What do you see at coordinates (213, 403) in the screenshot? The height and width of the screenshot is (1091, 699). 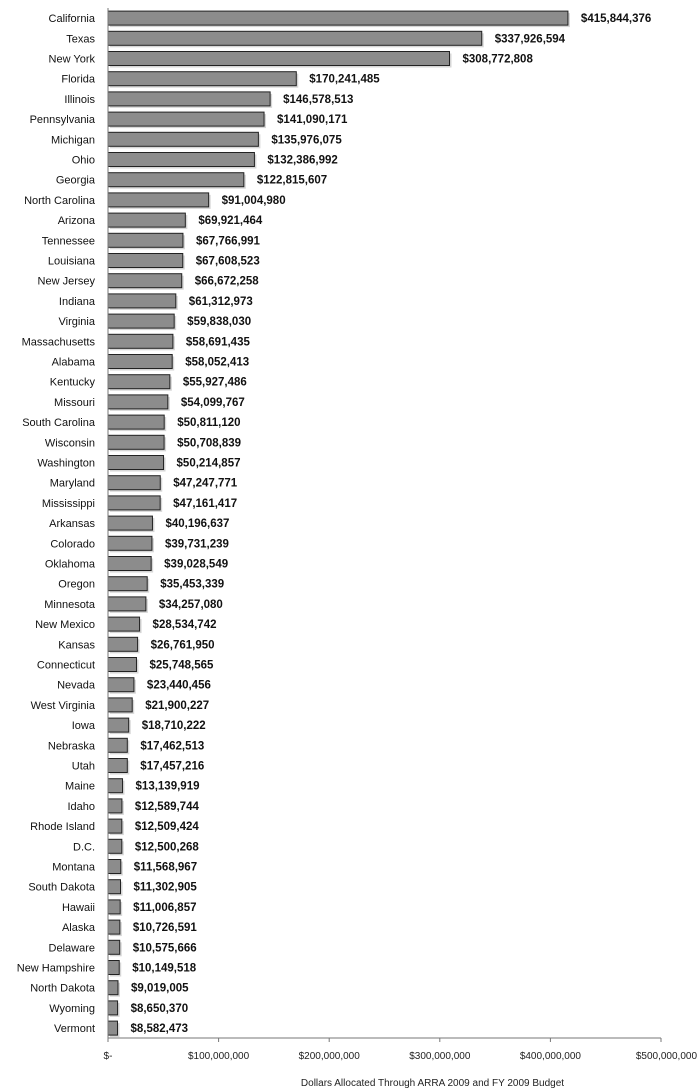 I see `value-label: $54,099,767` at bounding box center [213, 403].